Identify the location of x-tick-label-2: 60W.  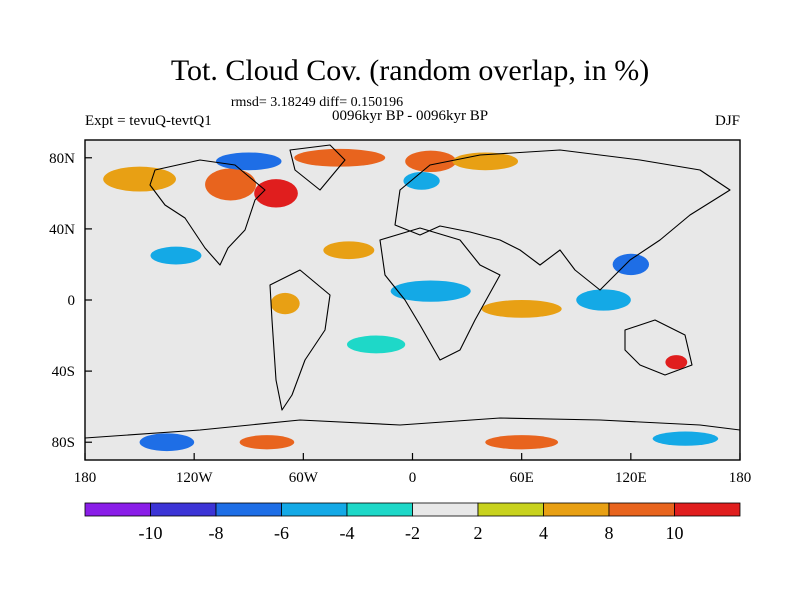
(304, 478).